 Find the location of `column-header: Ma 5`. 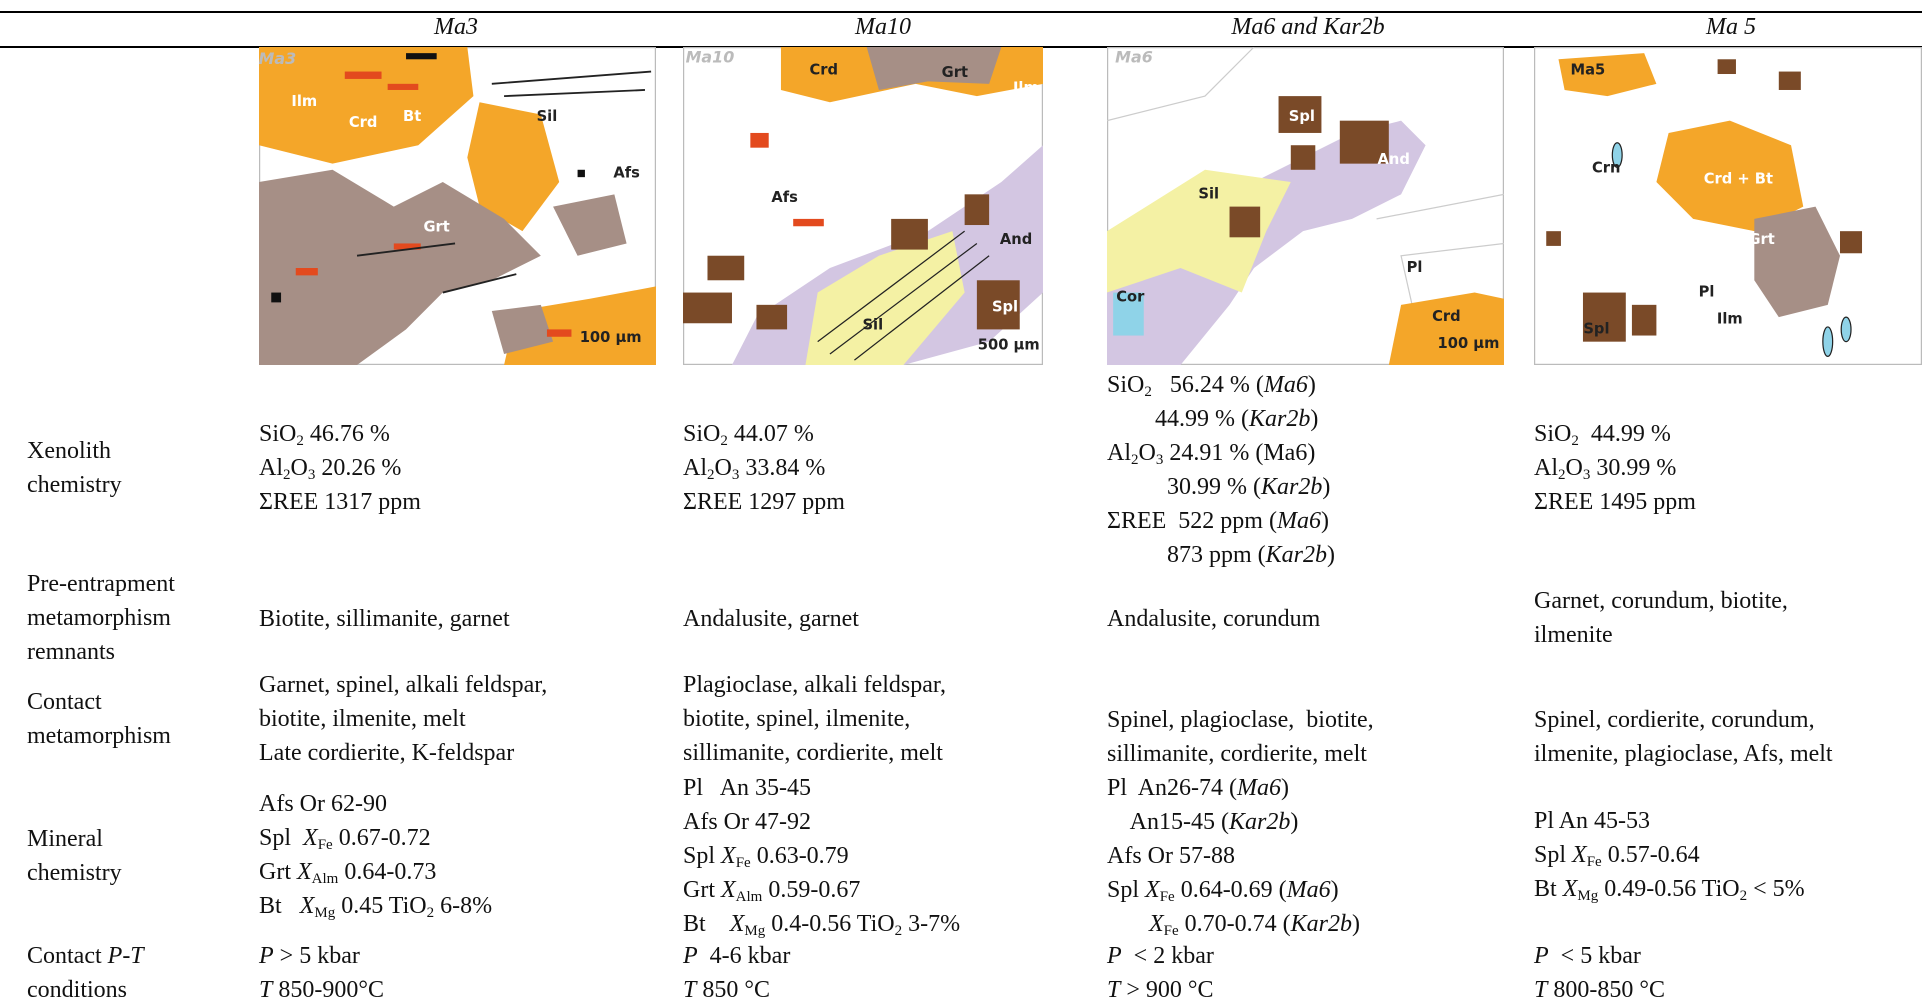

column-header: Ma 5 is located at coordinates (1731, 27).